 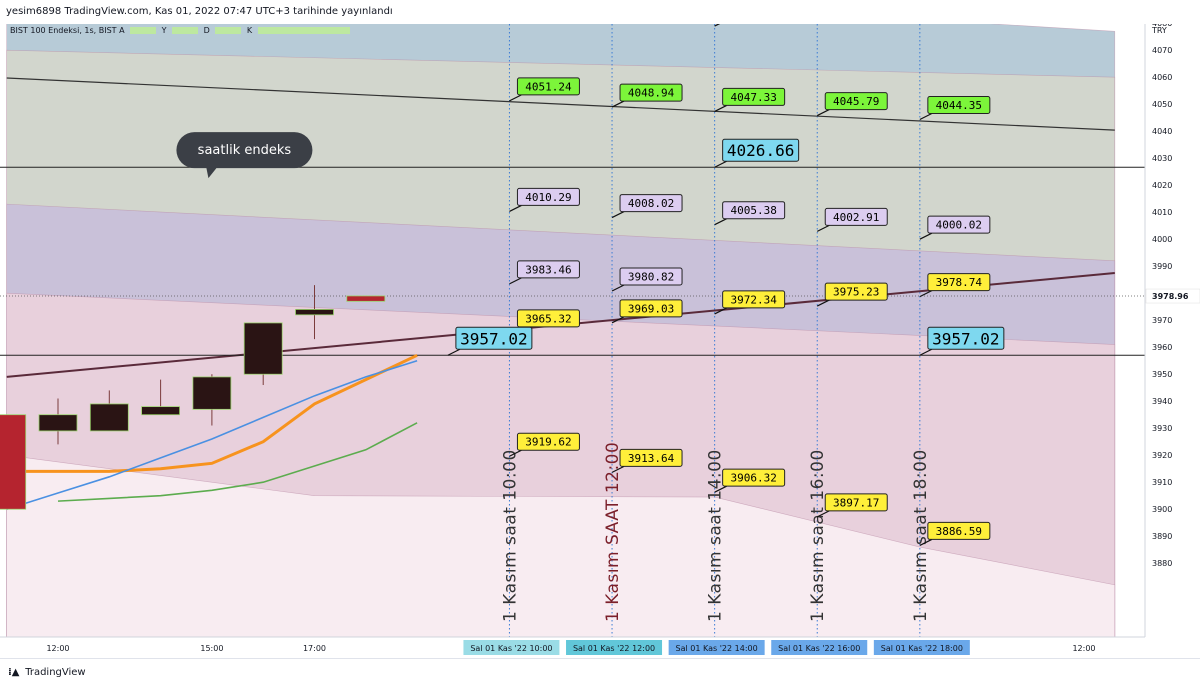 I want to click on y-tick-18: 3890, so click(x=1162, y=536).